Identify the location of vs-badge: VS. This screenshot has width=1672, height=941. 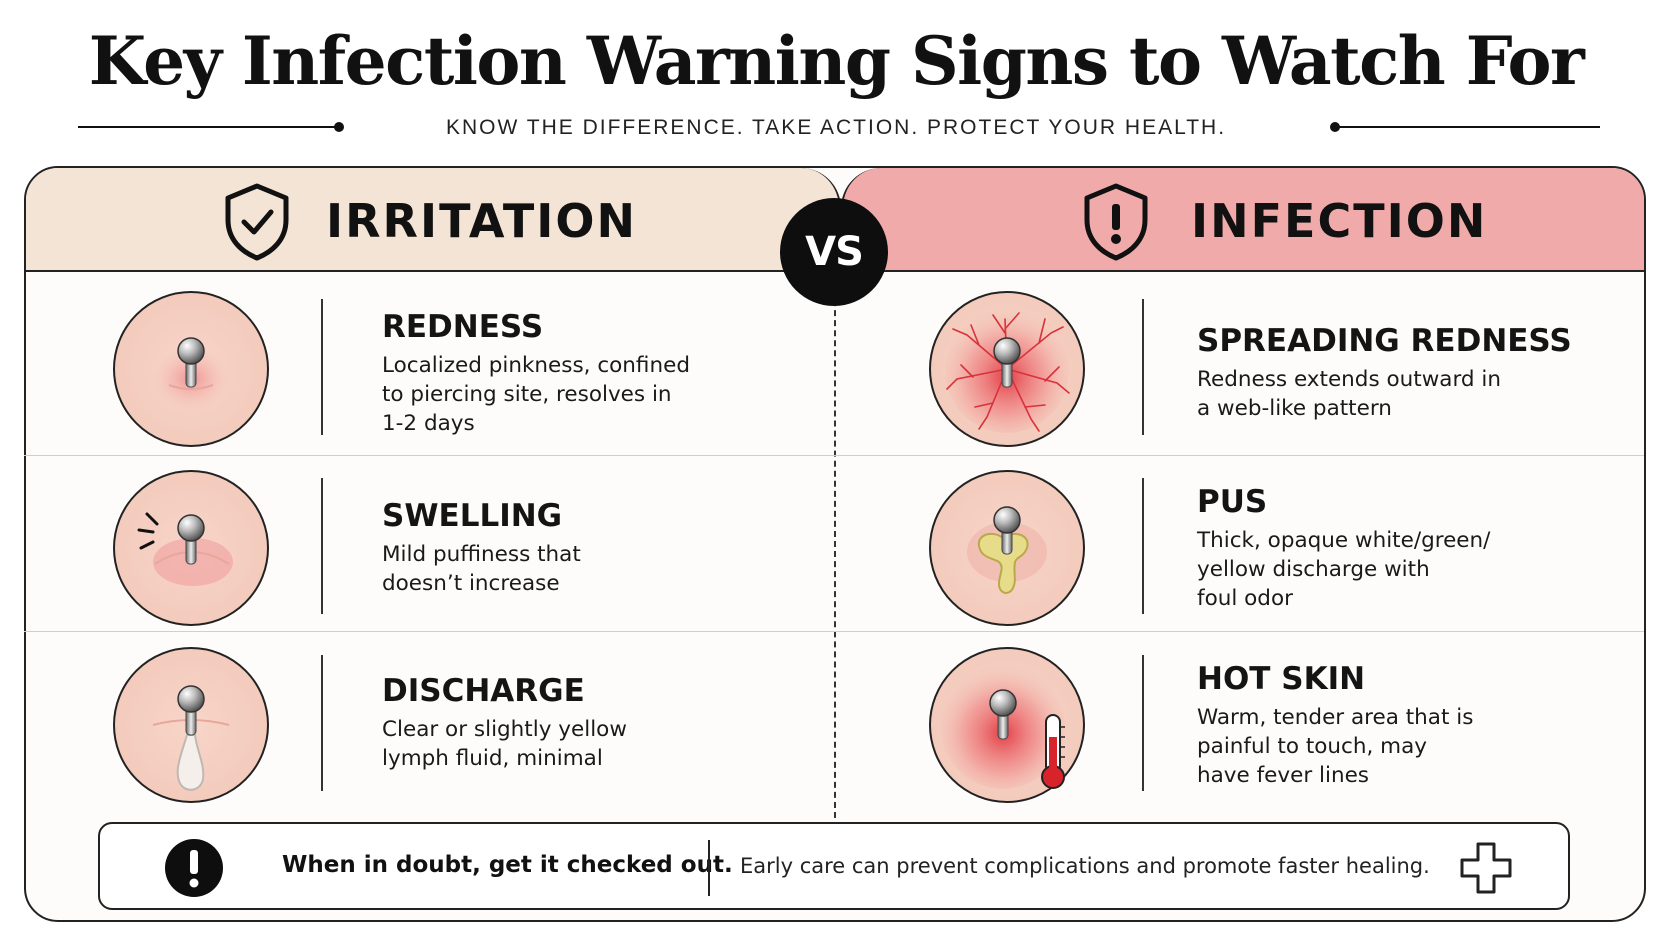
(834, 252).